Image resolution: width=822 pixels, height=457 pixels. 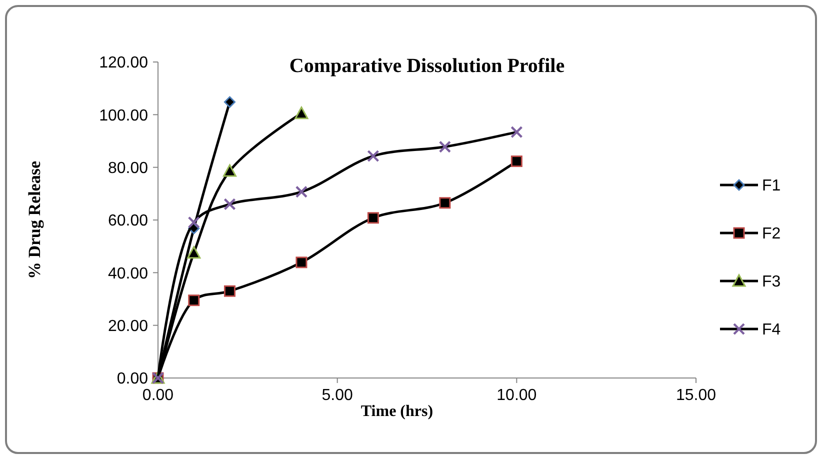 I want to click on y-axis-title: % Drug Release, so click(x=34, y=220).